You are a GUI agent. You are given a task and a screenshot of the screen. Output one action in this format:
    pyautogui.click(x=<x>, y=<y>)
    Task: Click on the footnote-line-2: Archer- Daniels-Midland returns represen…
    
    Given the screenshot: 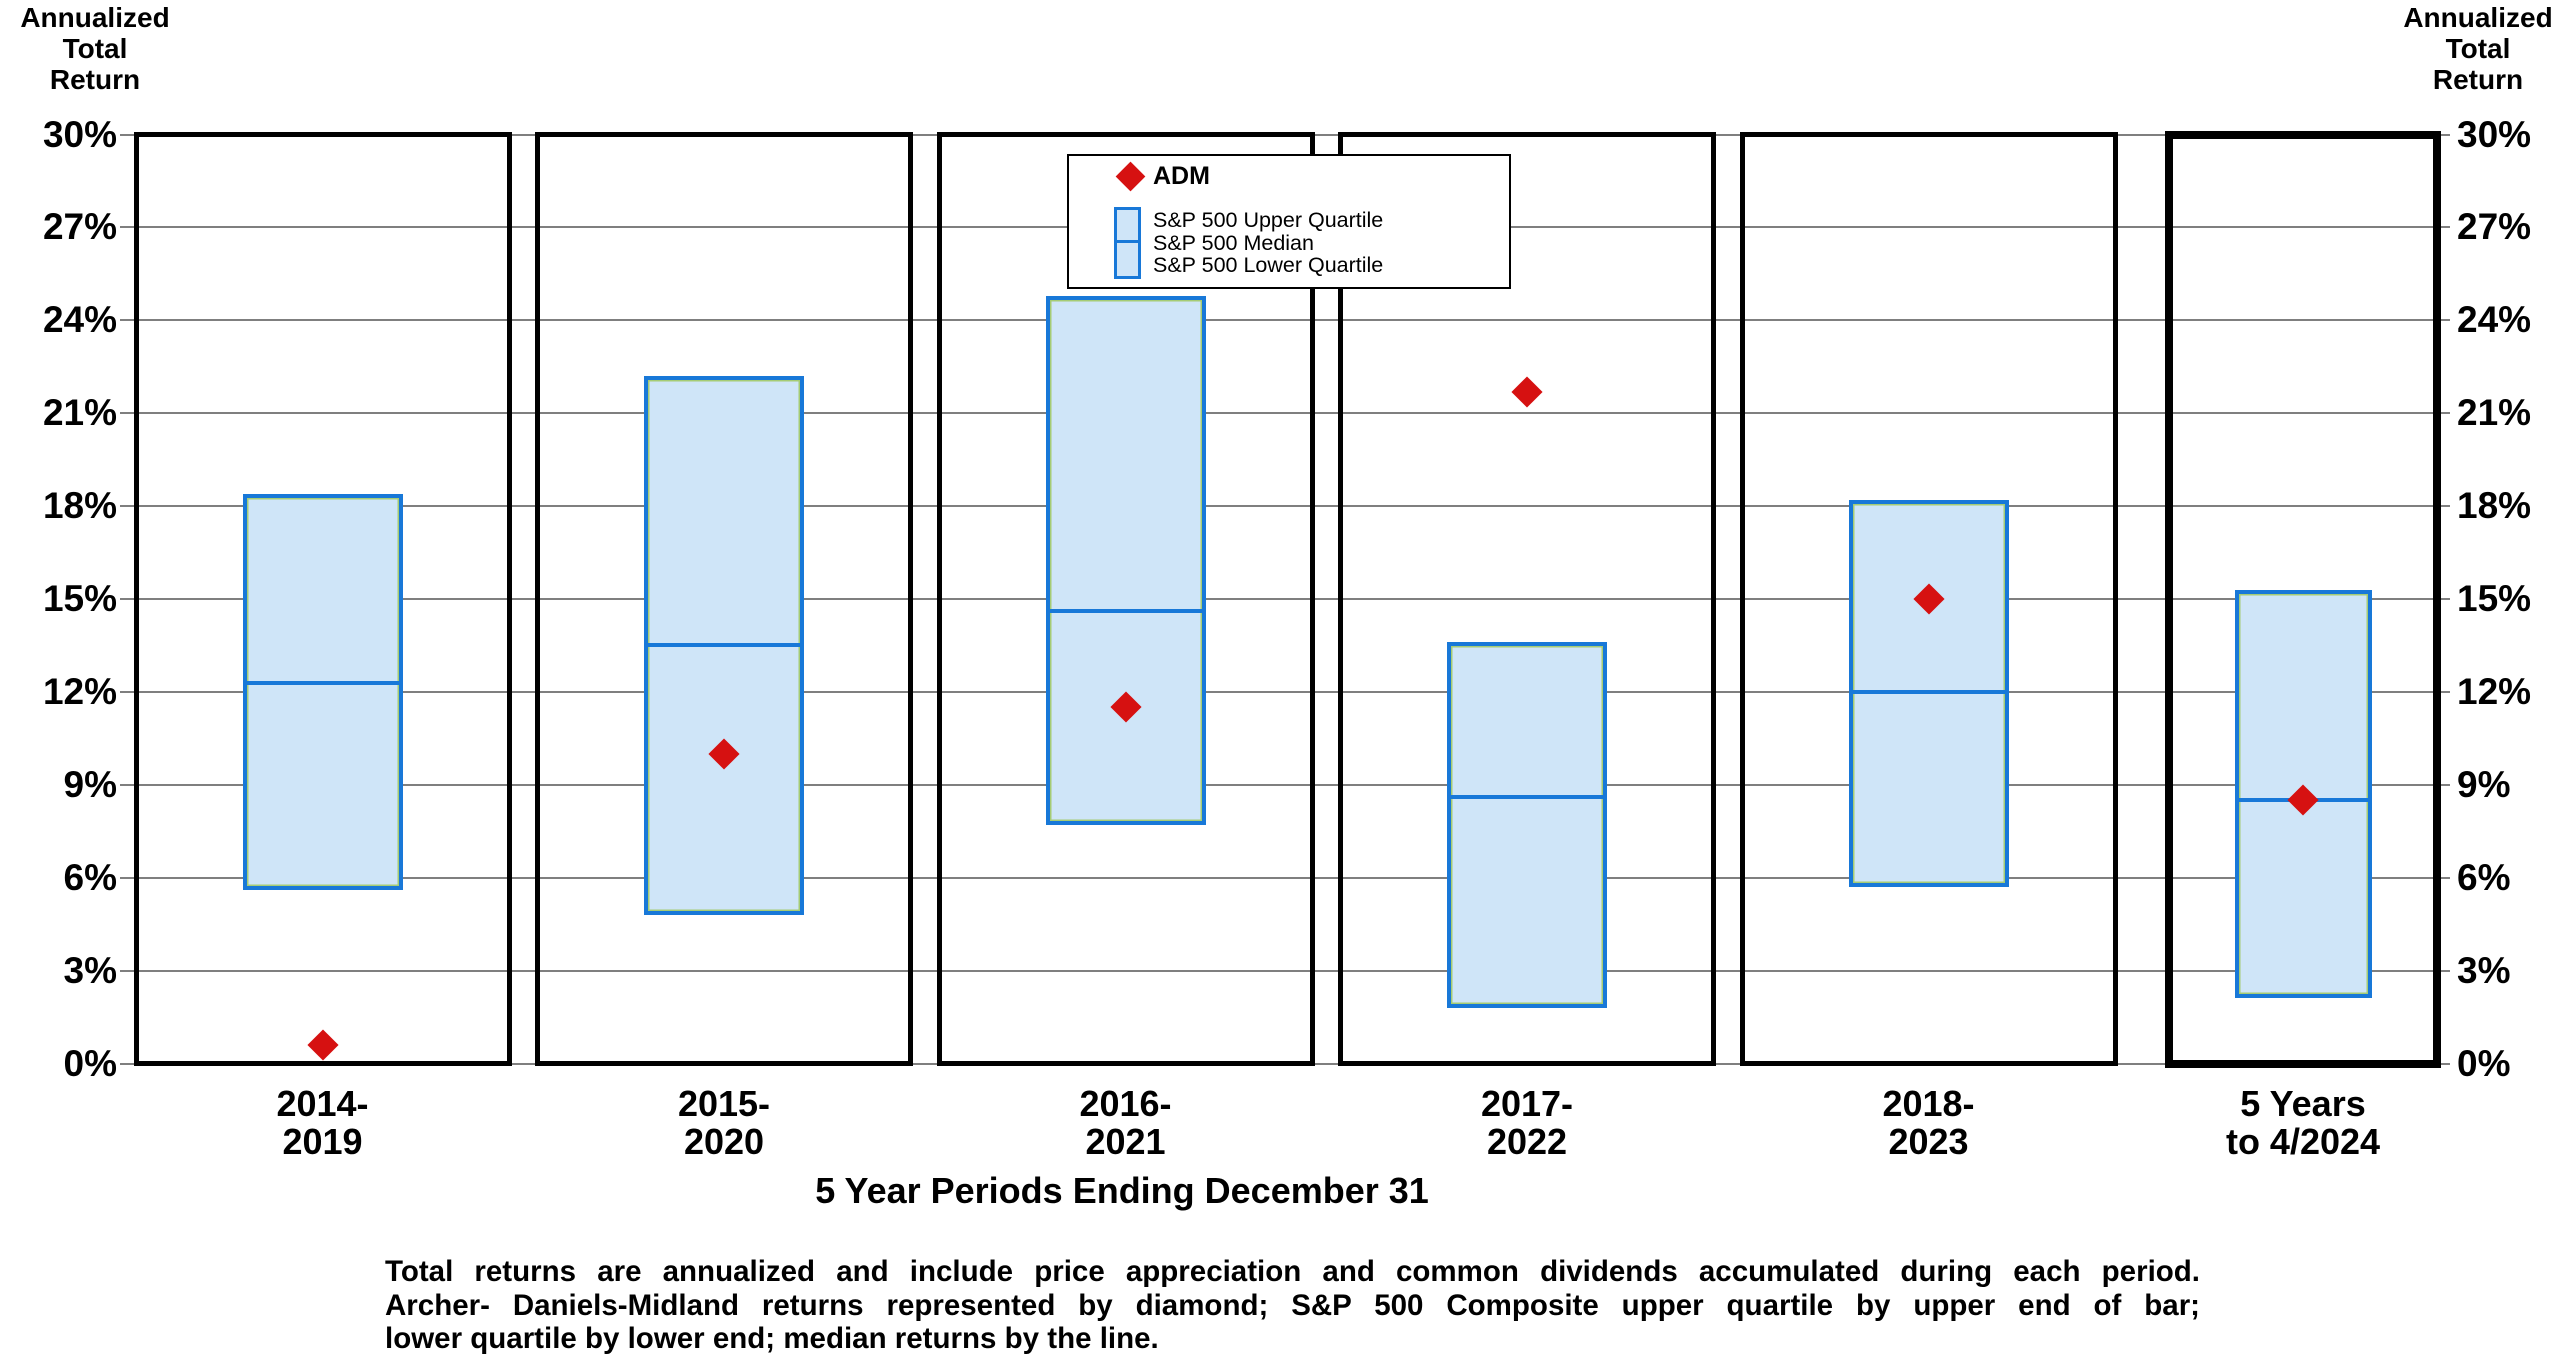 What is the action you would take?
    pyautogui.click(x=1292, y=1305)
    